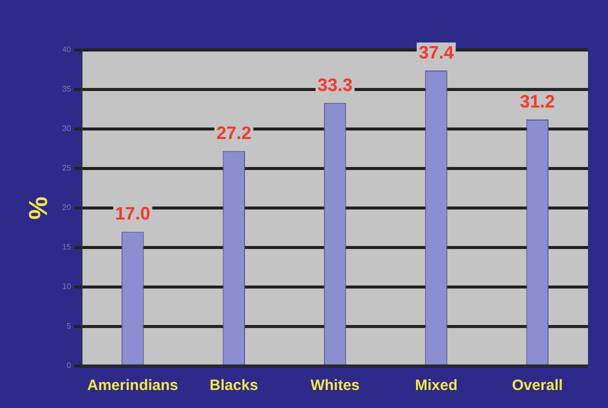 This screenshot has width=608, height=408. Describe the element at coordinates (67, 247) in the screenshot. I see `y-tick-label: 15` at that location.